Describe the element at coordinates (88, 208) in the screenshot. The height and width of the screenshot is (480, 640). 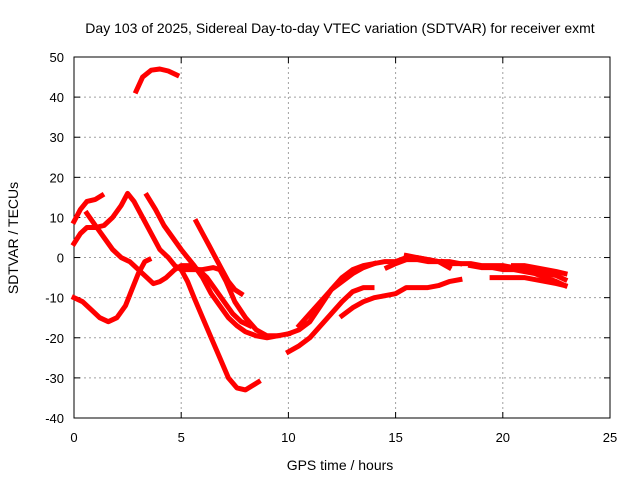
I see `series-line-s2` at that location.